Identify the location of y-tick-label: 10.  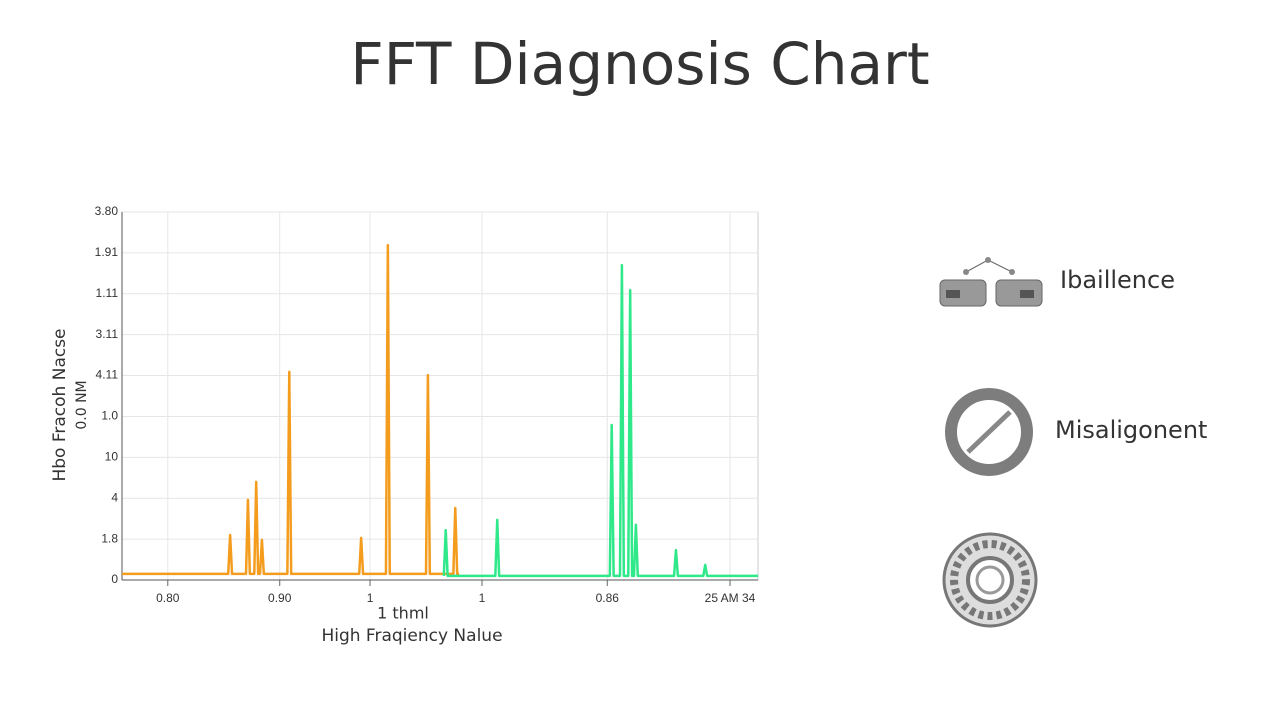
(112, 457).